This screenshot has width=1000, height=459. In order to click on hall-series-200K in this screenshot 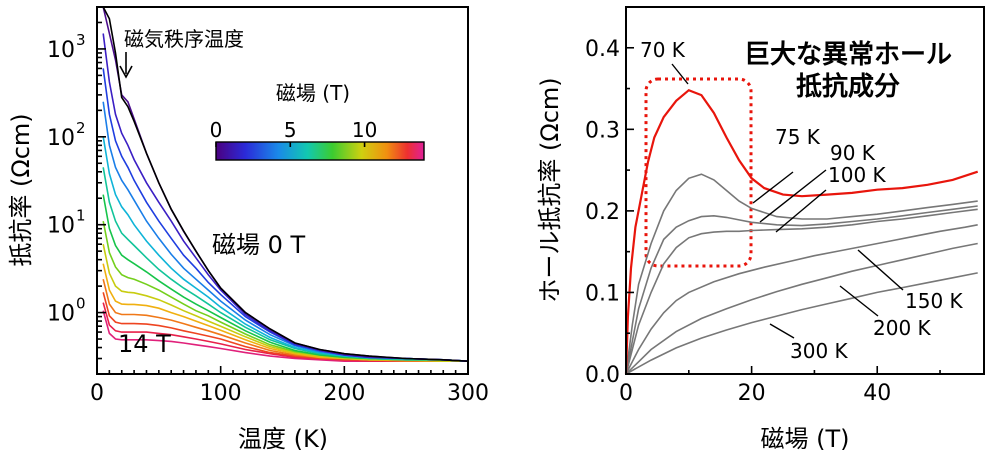, I will do `click(801, 308)`.